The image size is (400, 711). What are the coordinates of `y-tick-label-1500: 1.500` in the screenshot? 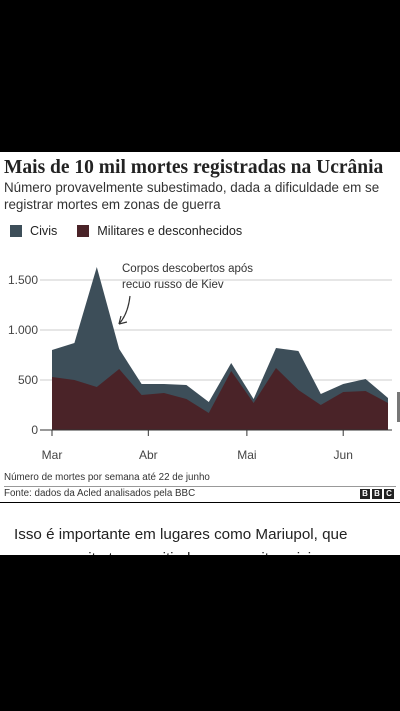 It's located at (23, 280).